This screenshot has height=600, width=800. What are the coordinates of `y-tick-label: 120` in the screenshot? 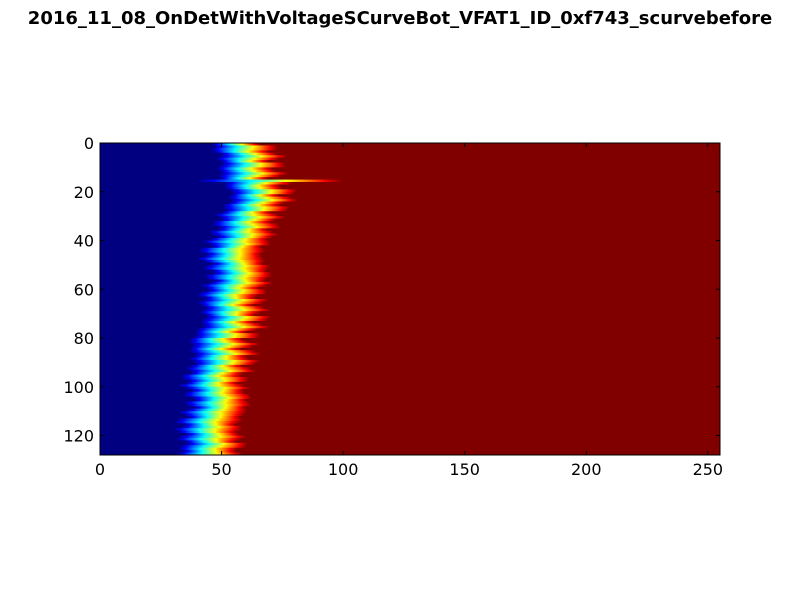 It's located at (78, 436).